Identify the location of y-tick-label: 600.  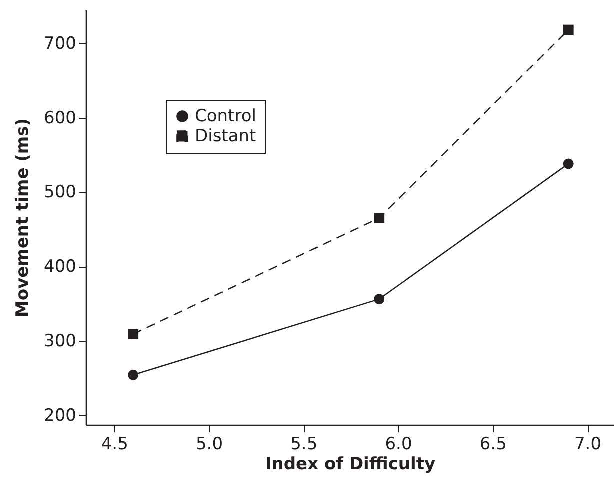
(60, 118).